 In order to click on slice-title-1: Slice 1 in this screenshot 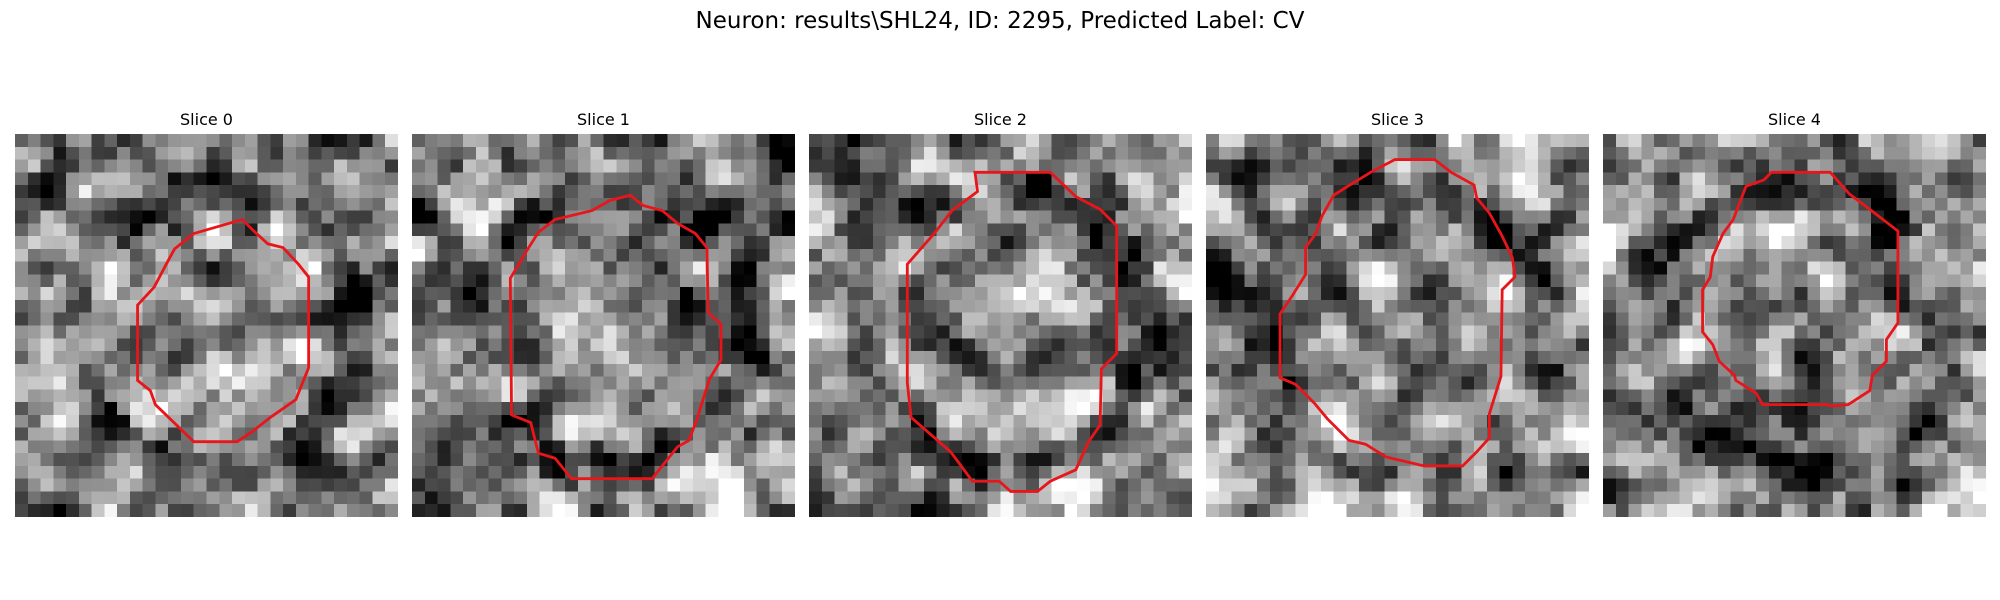, I will do `click(603, 119)`.